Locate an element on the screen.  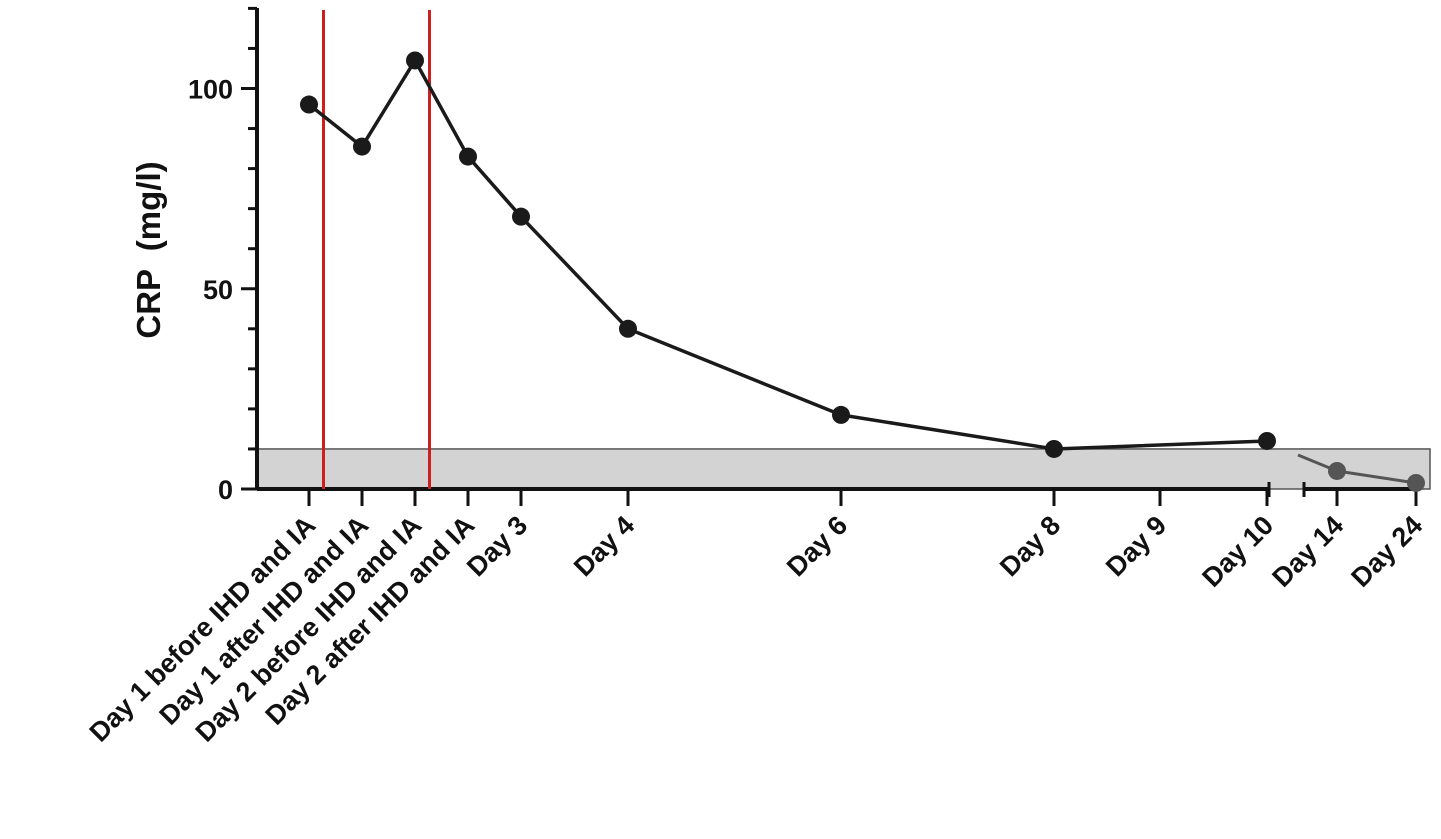
x-tick-label: Day 1 after IHD and IA is located at coordinates (264, 620).